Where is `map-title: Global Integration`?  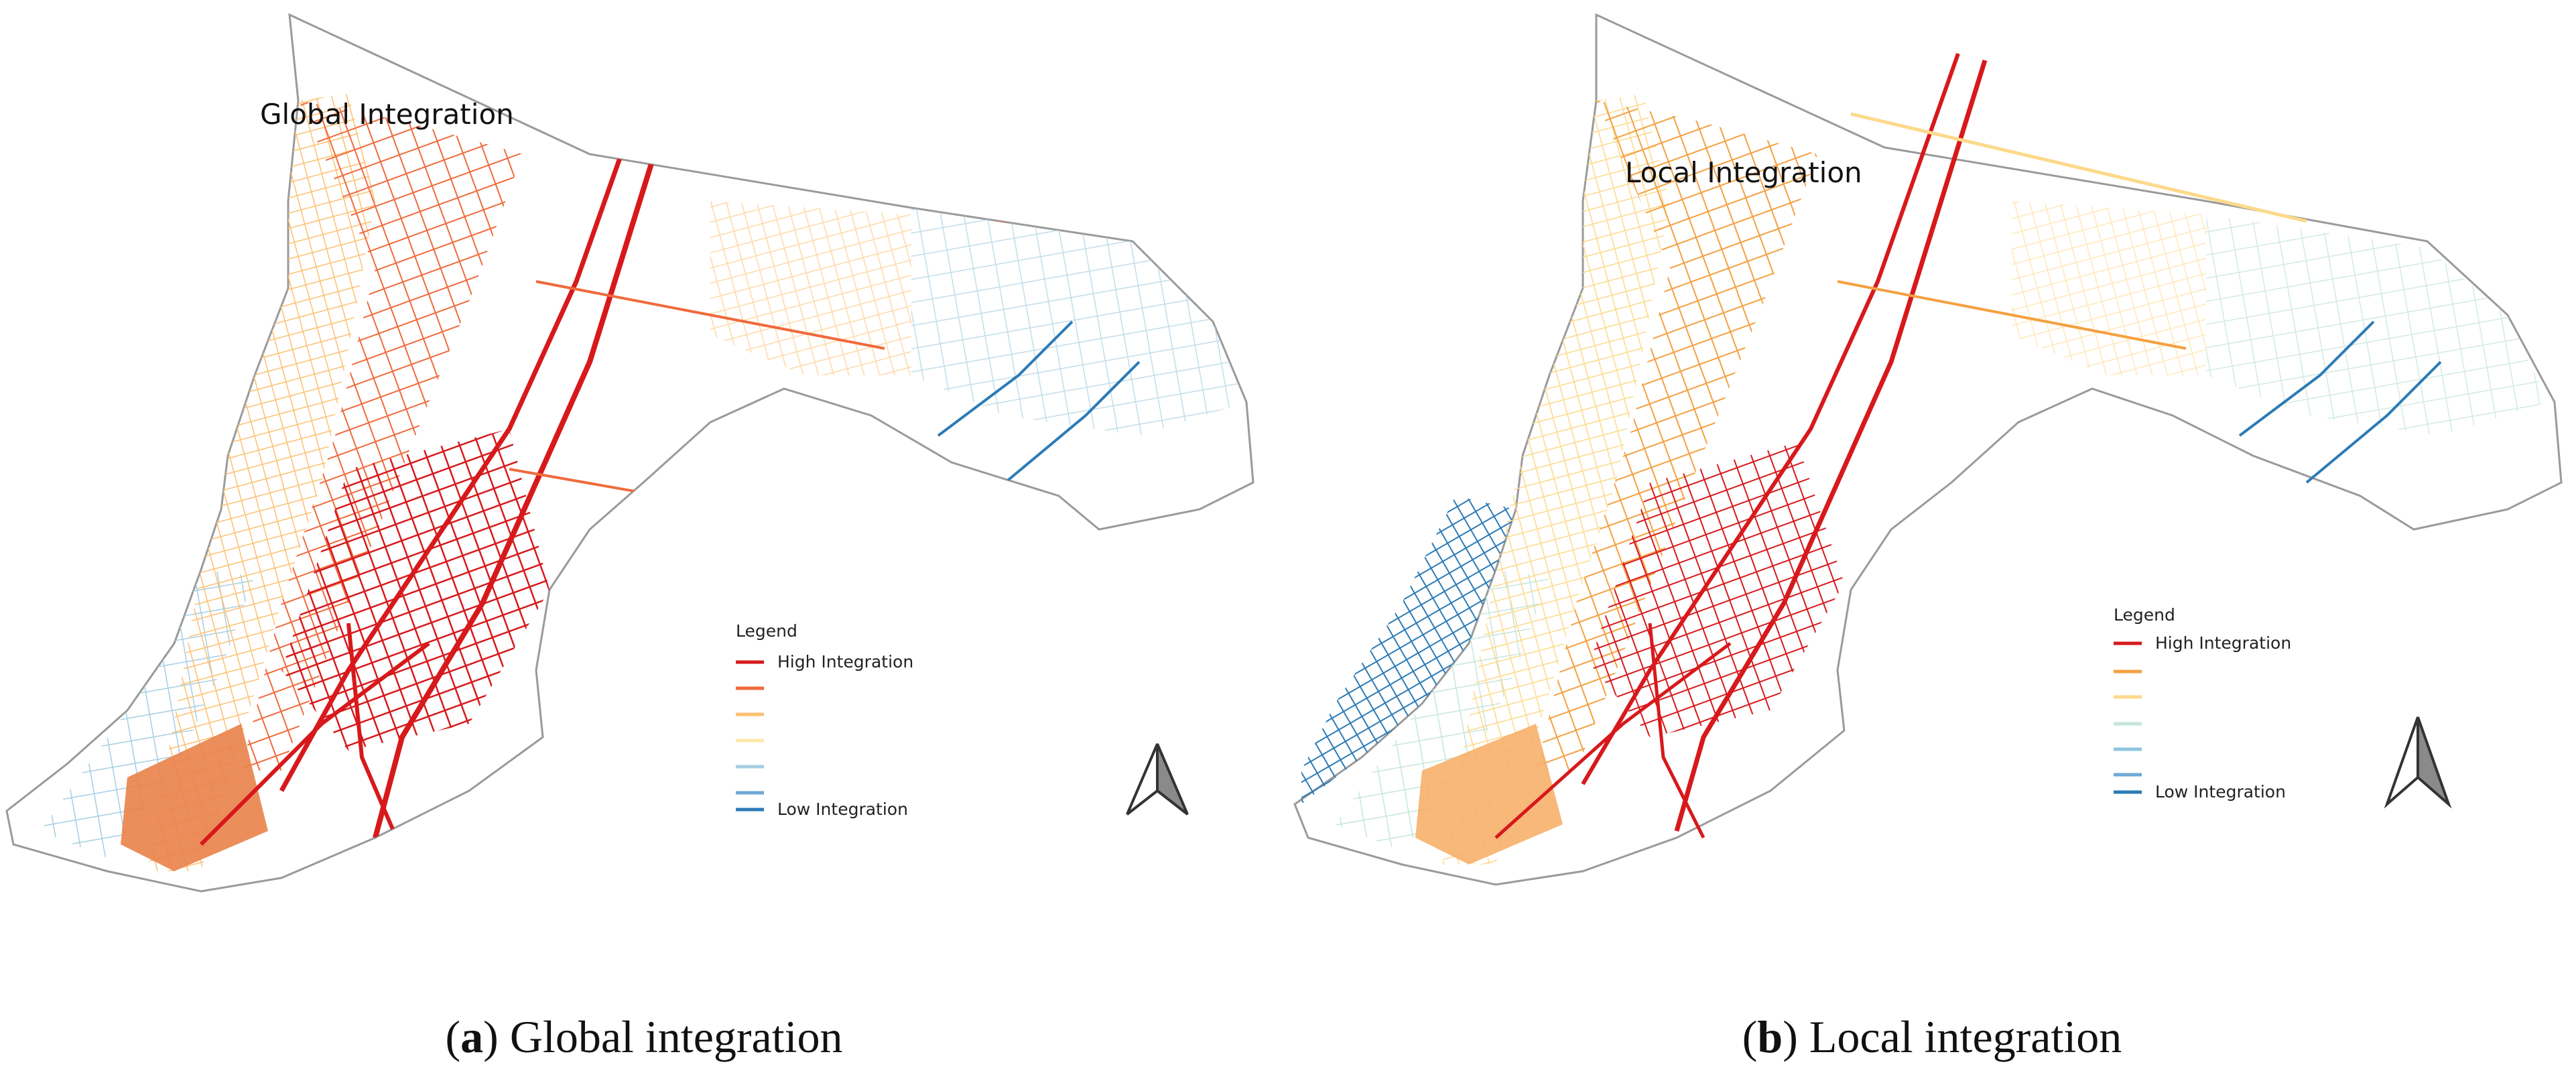
map-title: Global Integration is located at coordinates (387, 114).